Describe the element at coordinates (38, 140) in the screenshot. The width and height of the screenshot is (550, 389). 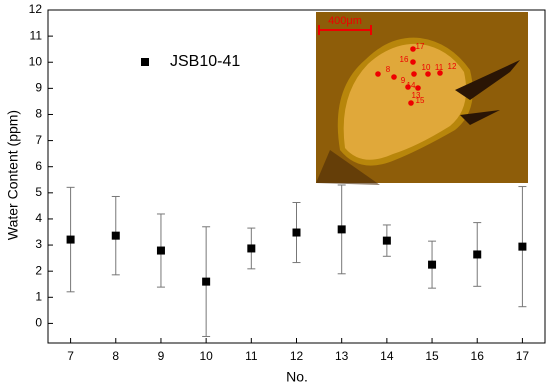
I see `y-tick-label: 7` at that location.